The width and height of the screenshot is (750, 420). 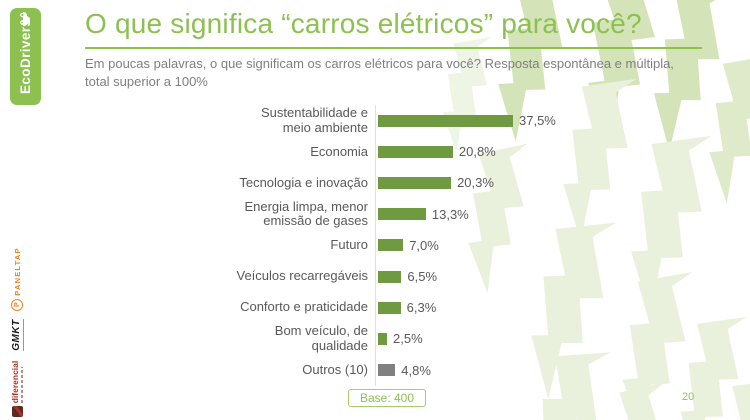 I want to click on paneltap-logo-label: PANELTAP, so click(x=17, y=271).